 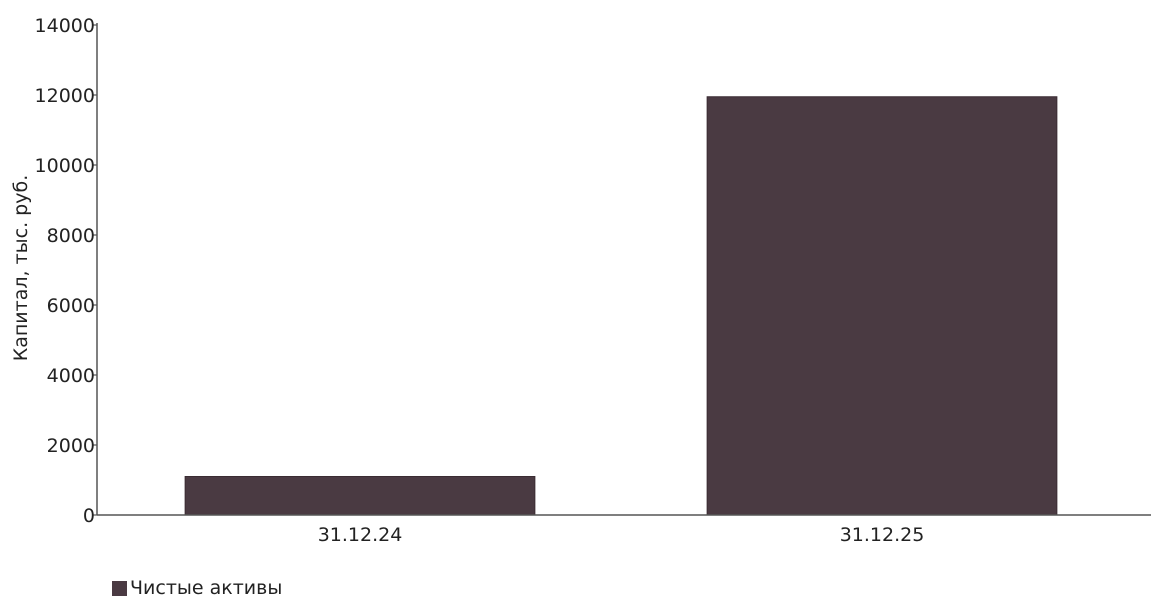 I want to click on x-category-label: 31.12.25, so click(x=882, y=535).